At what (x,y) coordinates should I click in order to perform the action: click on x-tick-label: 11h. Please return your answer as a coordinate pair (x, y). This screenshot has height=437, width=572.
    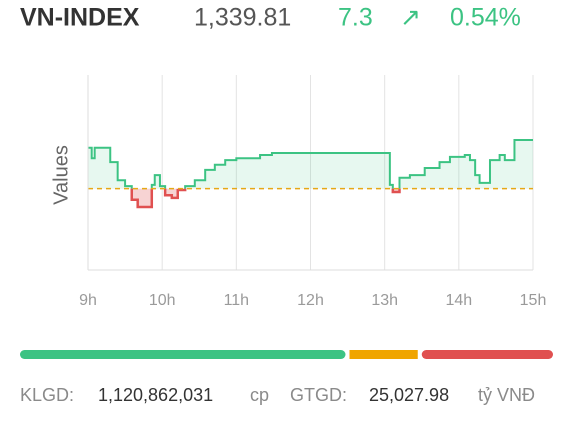
    Looking at the image, I should click on (237, 300).